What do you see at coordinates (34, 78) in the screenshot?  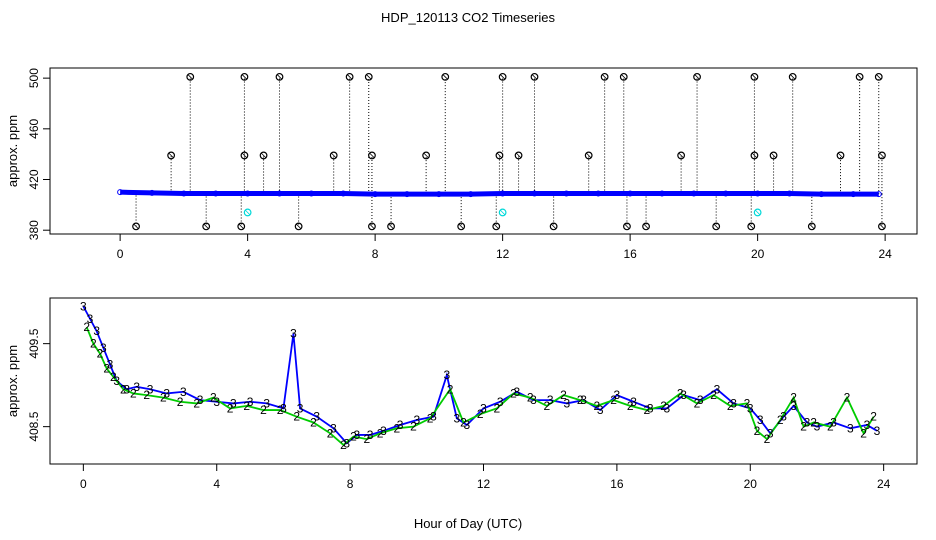 I see `y-tick-label: 500` at bounding box center [34, 78].